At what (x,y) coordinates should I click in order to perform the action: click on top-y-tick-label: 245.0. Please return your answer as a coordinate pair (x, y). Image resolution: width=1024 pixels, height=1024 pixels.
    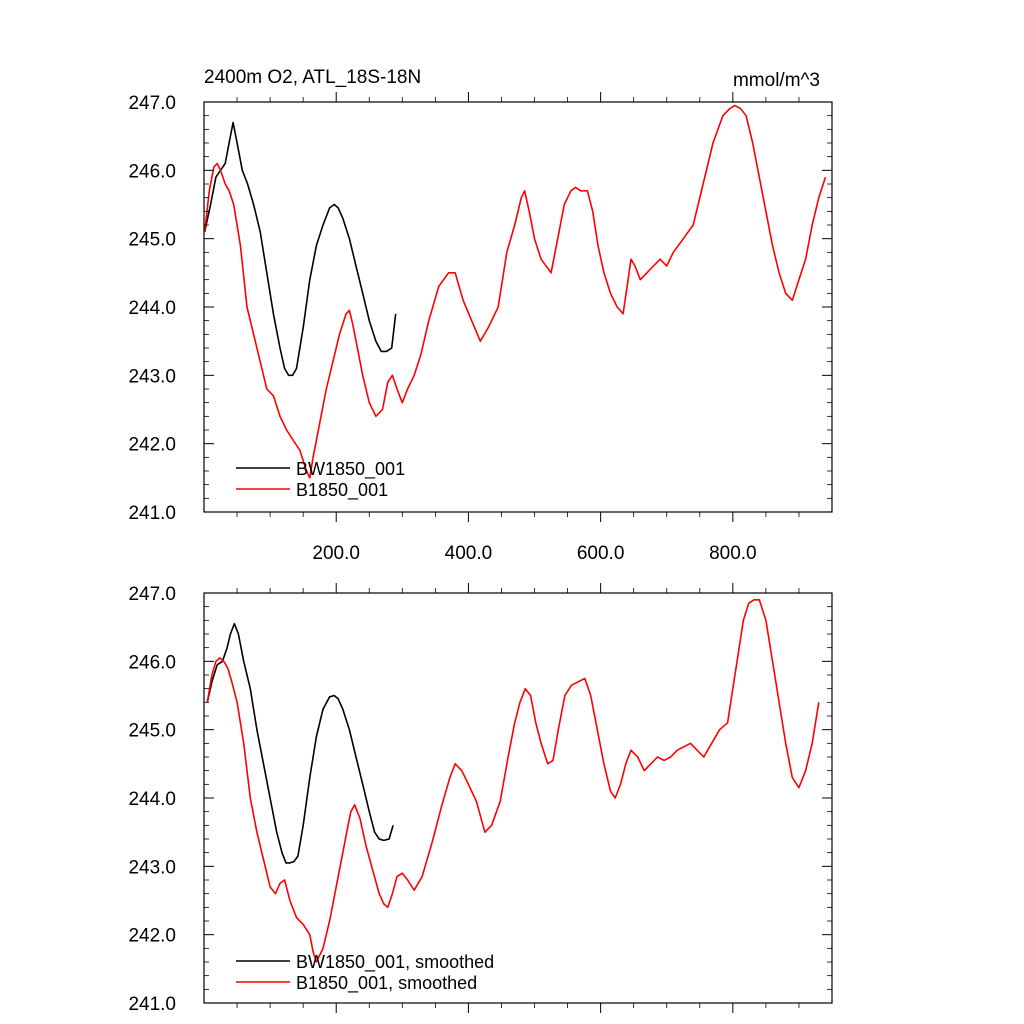
    Looking at the image, I should click on (152, 240).